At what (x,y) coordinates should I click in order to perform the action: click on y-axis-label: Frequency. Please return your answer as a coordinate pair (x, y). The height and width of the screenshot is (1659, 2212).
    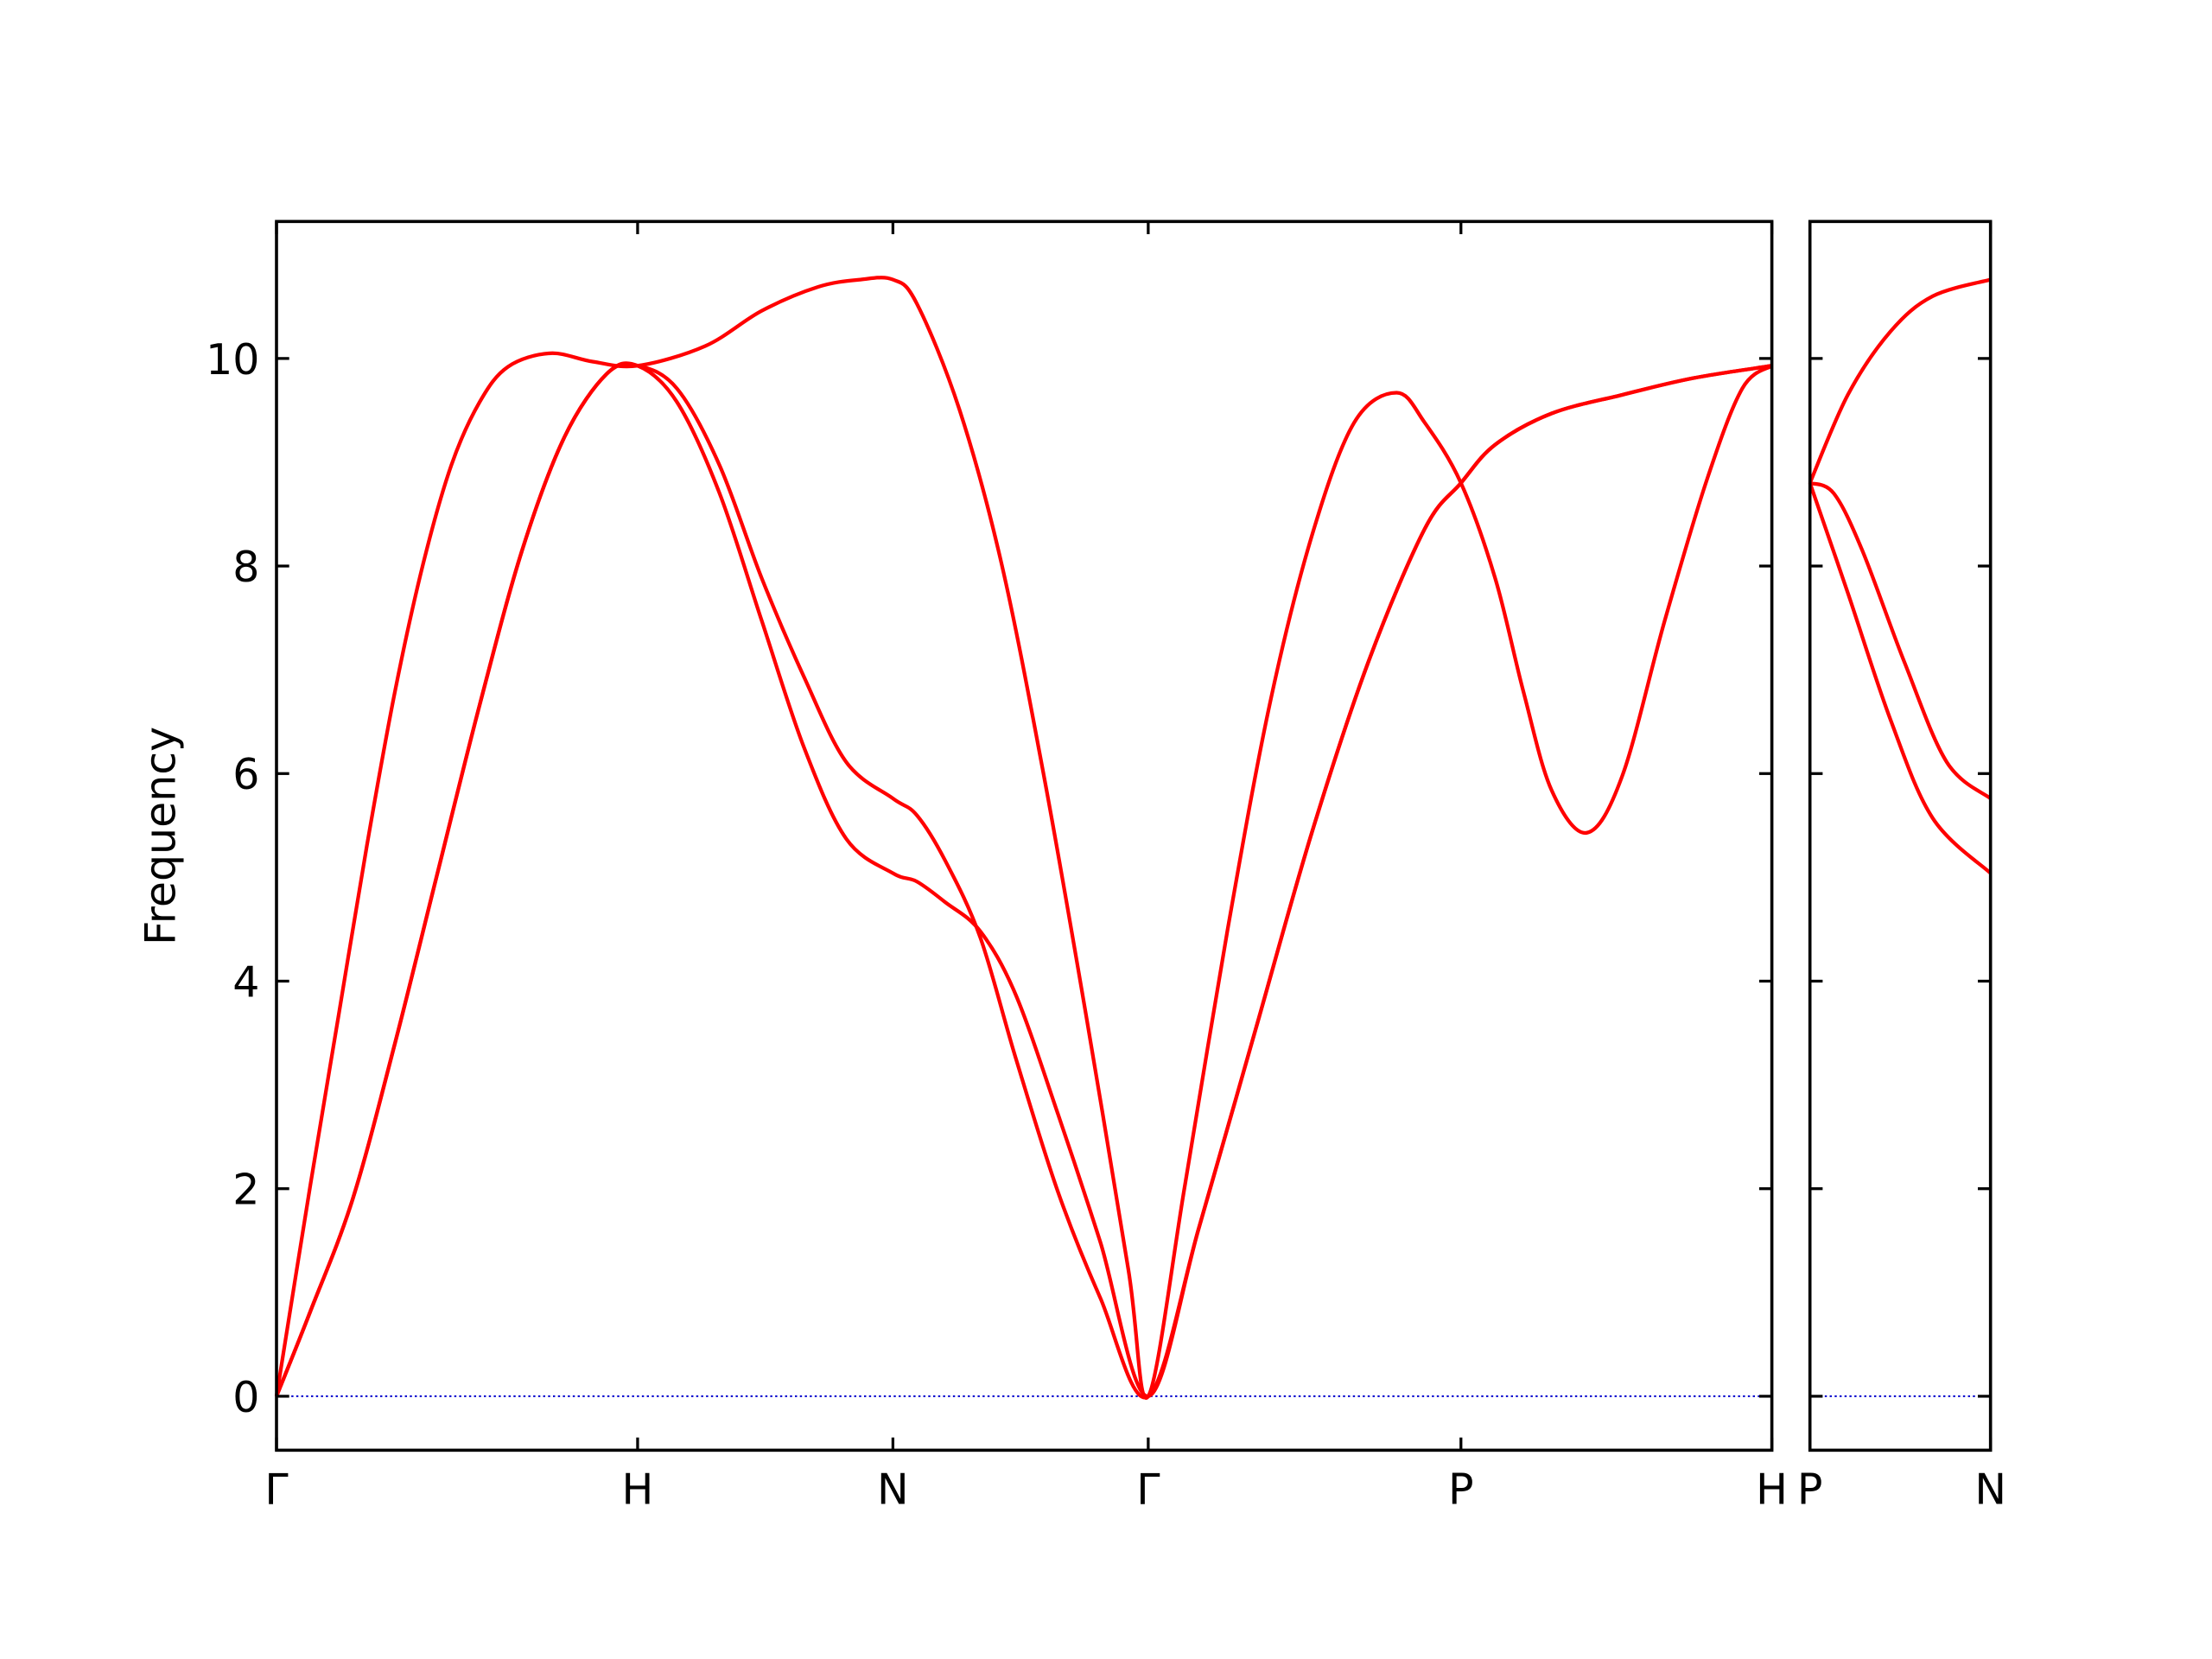
    Looking at the image, I should click on (160, 836).